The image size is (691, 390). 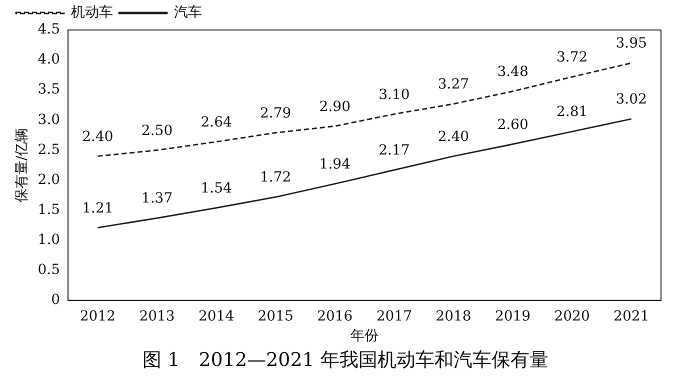 What do you see at coordinates (572, 316) in the screenshot?
I see `x-tick-label: 2020` at bounding box center [572, 316].